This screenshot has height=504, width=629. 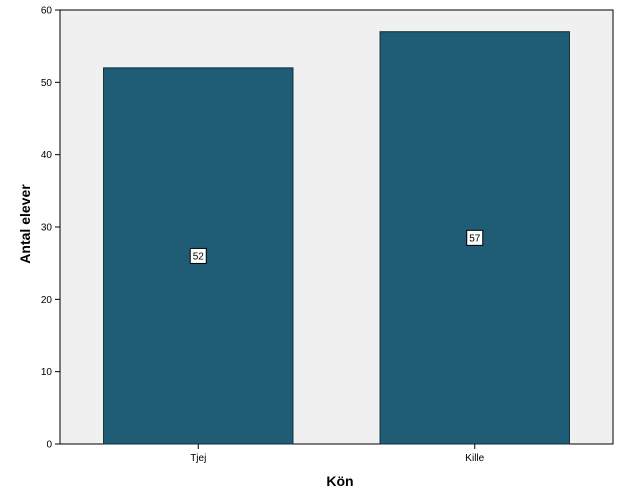 What do you see at coordinates (474, 458) in the screenshot?
I see `x-tick-label: Kille` at bounding box center [474, 458].